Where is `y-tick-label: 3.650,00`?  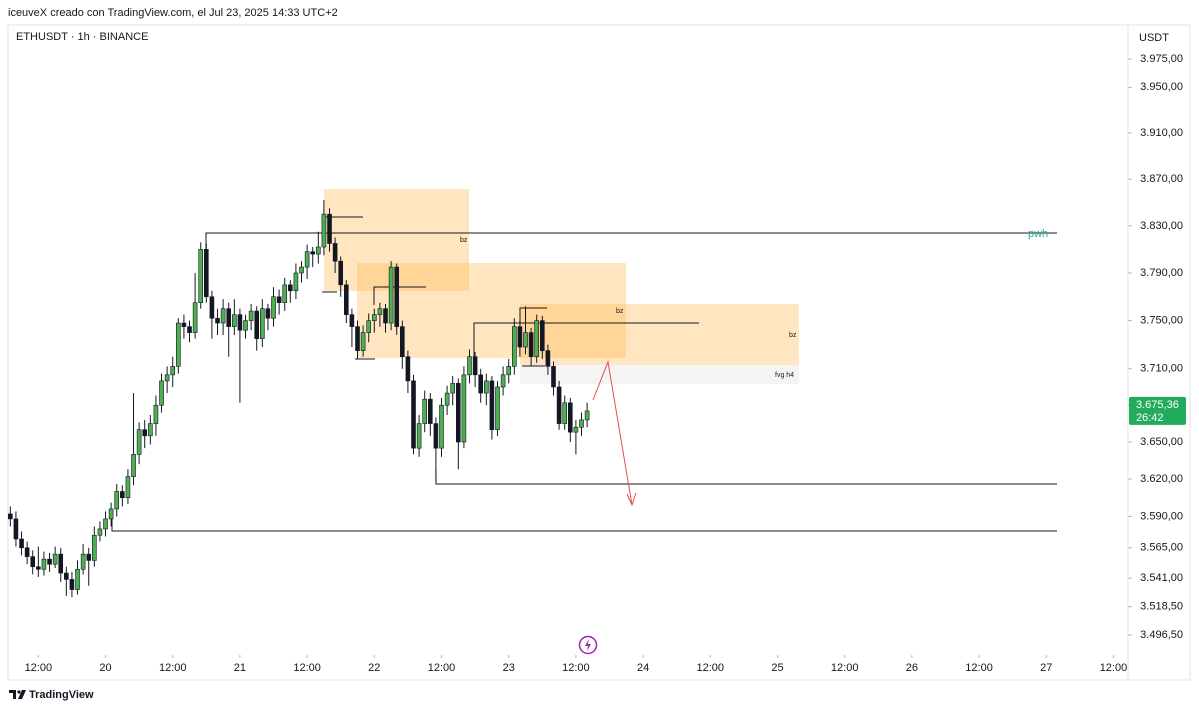 y-tick-label: 3.650,00 is located at coordinates (1161, 442).